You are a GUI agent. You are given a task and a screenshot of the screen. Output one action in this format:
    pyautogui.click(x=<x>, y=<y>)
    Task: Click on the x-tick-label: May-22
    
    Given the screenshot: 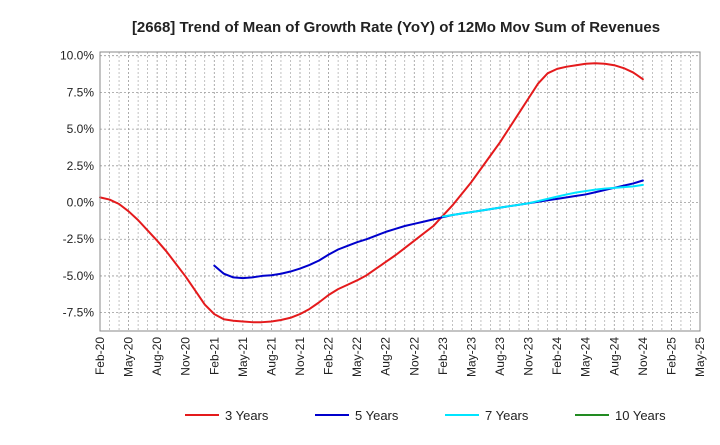 What is the action you would take?
    pyautogui.click(x=357, y=357)
    